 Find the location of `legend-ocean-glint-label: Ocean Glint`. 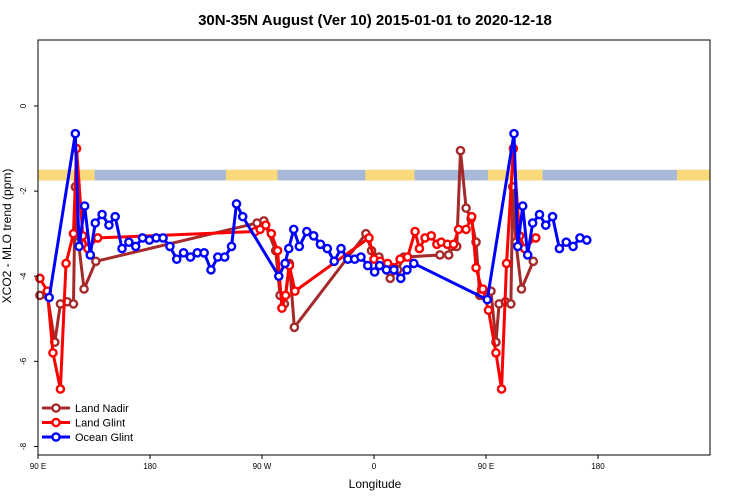

legend-ocean-glint-label: Ocean Glint is located at coordinates (104, 438).